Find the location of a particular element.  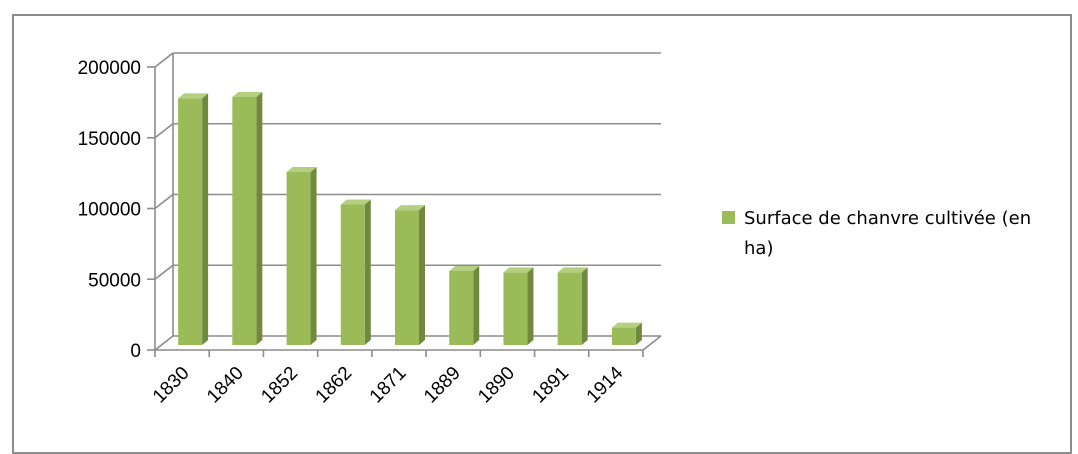

x-tick-label: 1889 is located at coordinates (442, 385).